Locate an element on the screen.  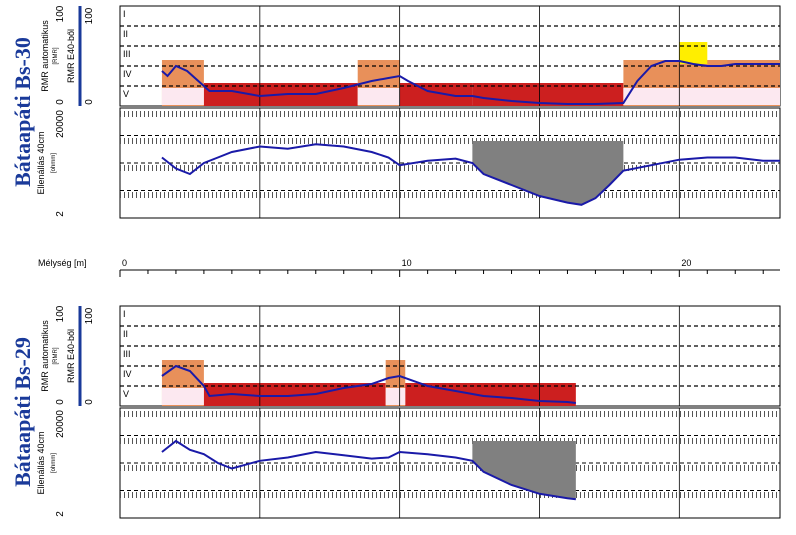
depth-tick-label: 20 is located at coordinates (686, 263).